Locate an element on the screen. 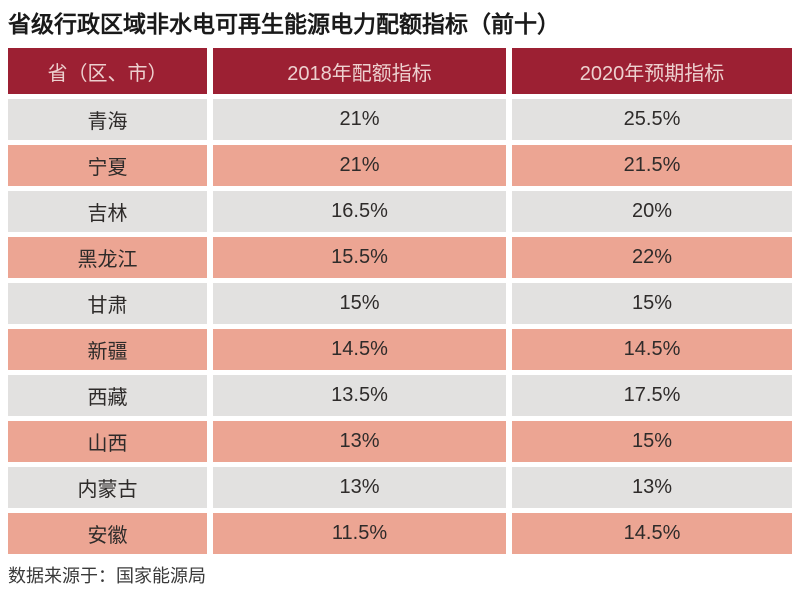 Image resolution: width=800 pixels, height=592 pixels. cell-province: 安徽 is located at coordinates (107, 533).